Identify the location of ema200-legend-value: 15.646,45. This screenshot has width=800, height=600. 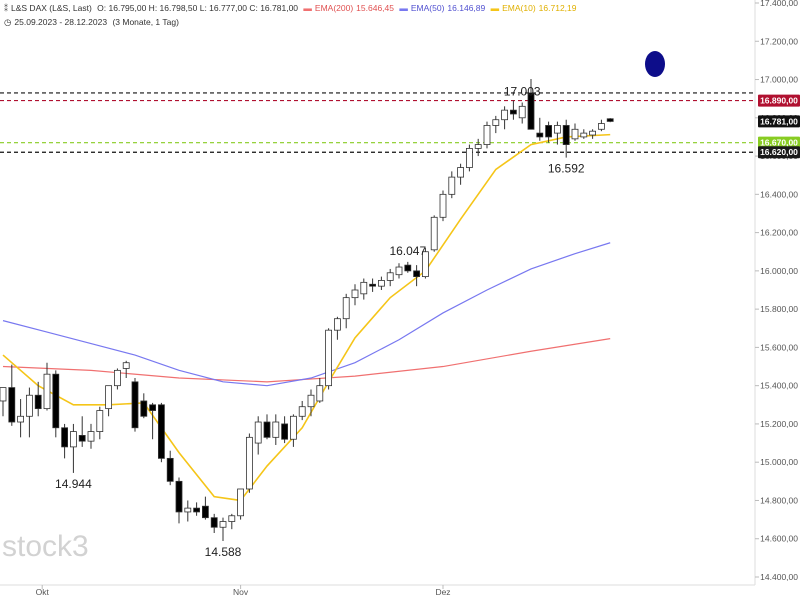
(375, 8).